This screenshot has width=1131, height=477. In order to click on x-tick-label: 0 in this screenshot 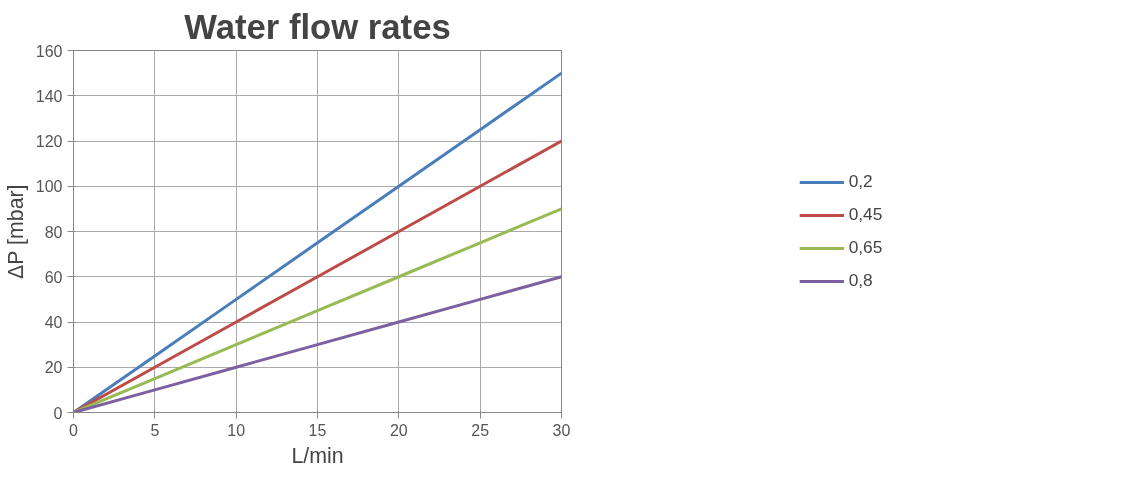, I will do `click(74, 430)`.